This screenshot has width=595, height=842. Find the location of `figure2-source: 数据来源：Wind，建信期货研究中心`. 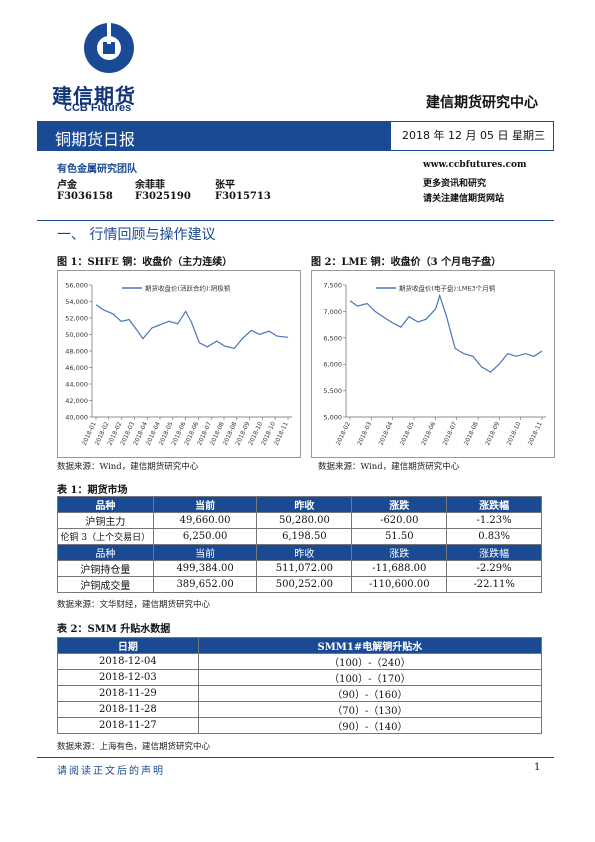

figure2-source: 数据来源：Wind，建信期货研究中心 is located at coordinates (389, 467).